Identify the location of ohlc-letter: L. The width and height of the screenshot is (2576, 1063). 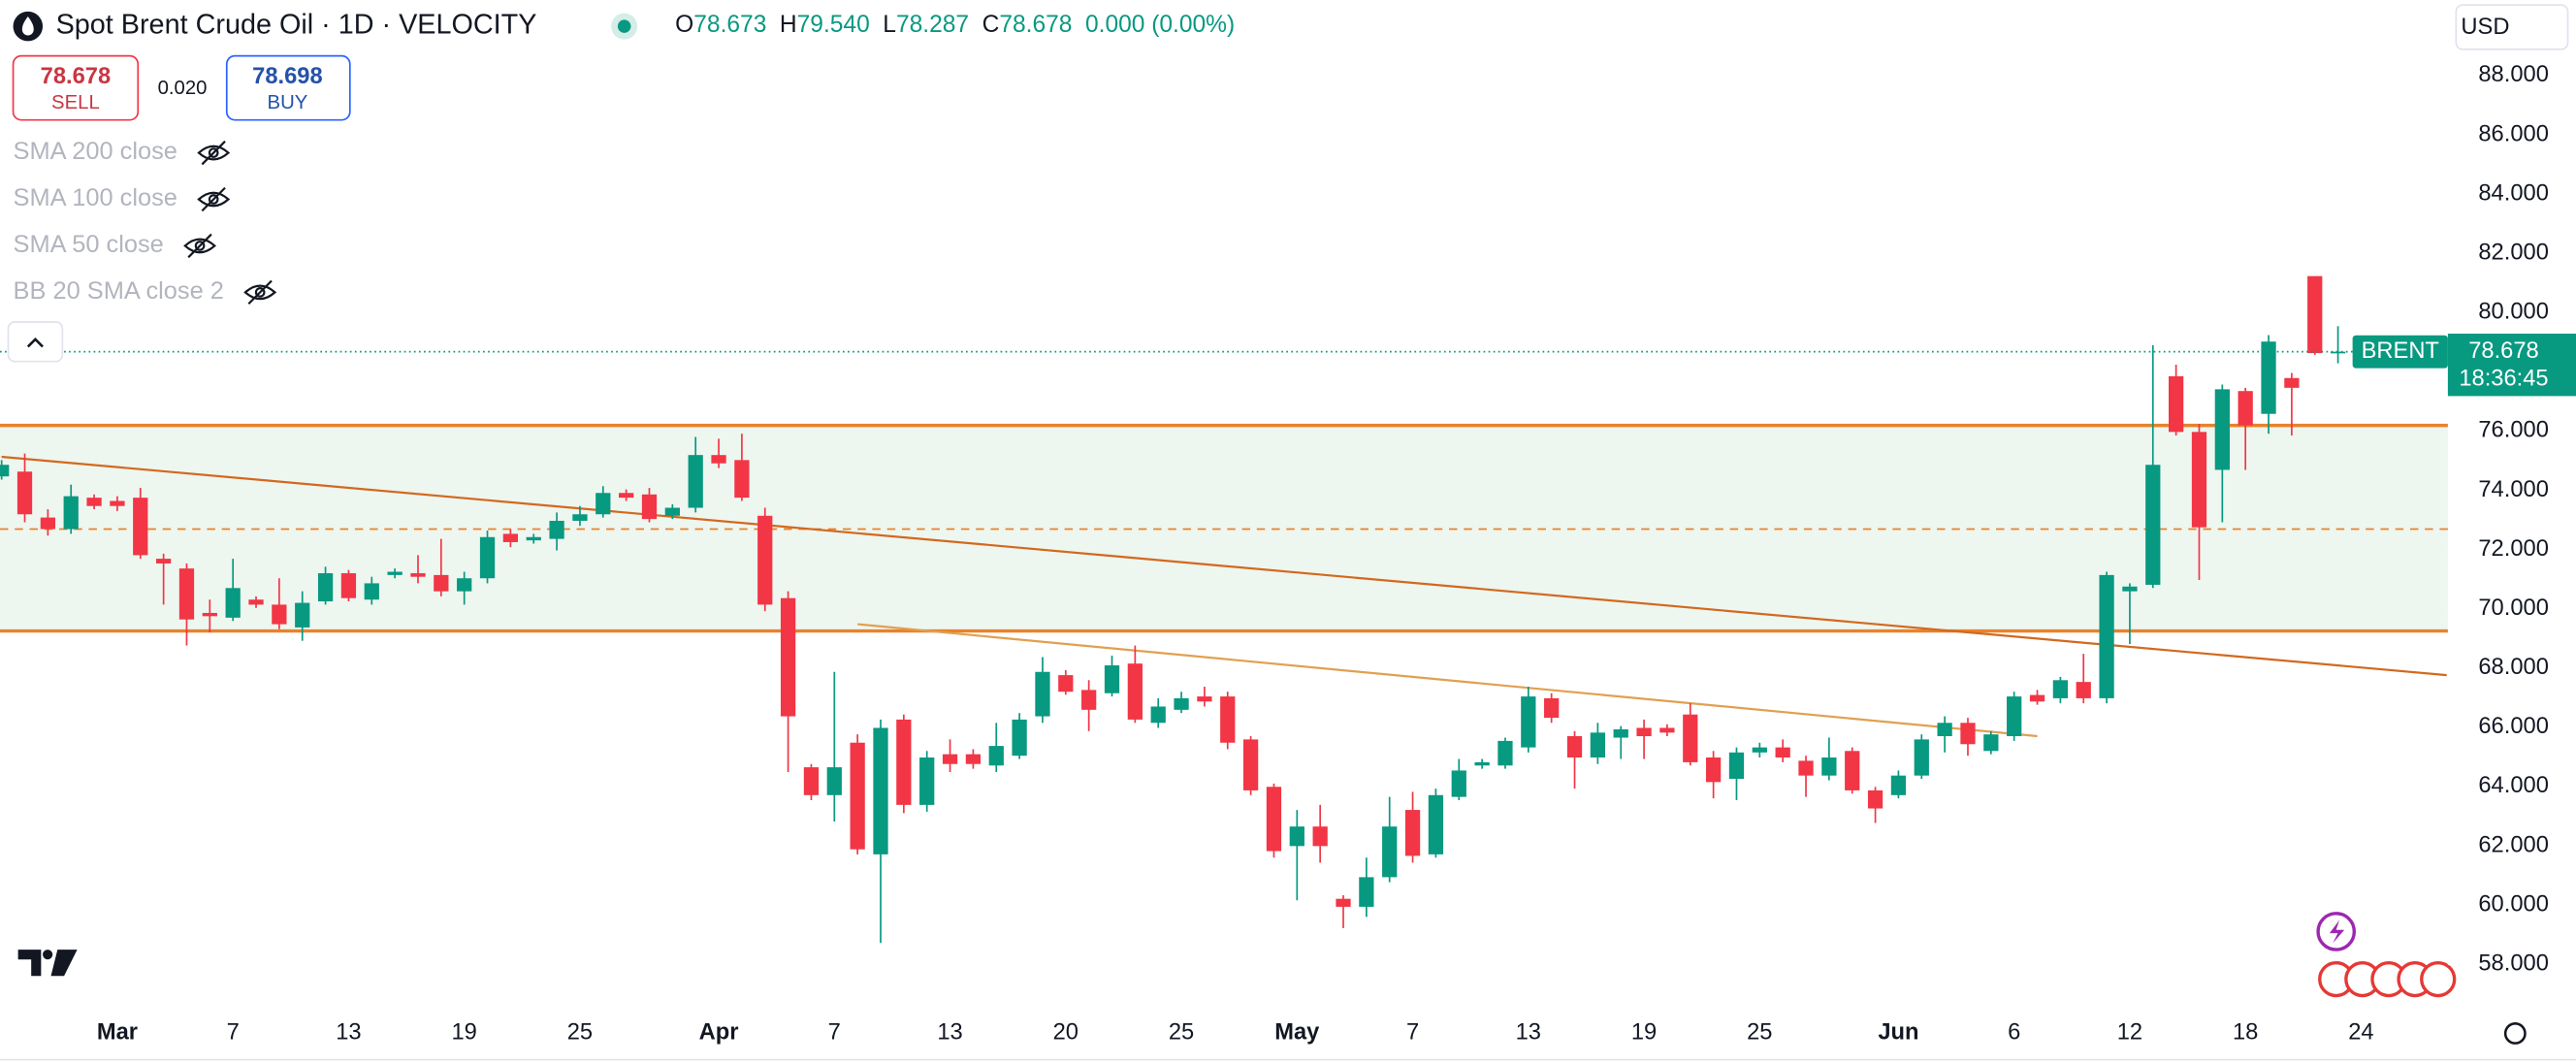
(889, 26).